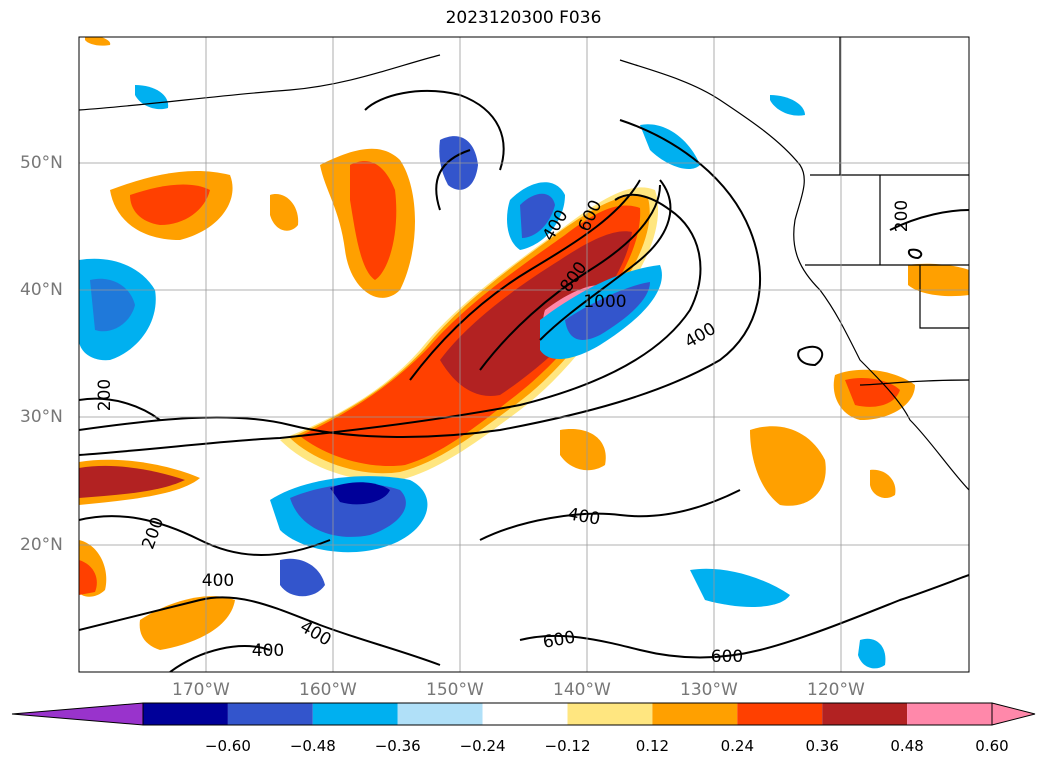 The height and width of the screenshot is (765, 1047). What do you see at coordinates (709, 690) in the screenshot?
I see `lon-label-130: 130°W` at bounding box center [709, 690].